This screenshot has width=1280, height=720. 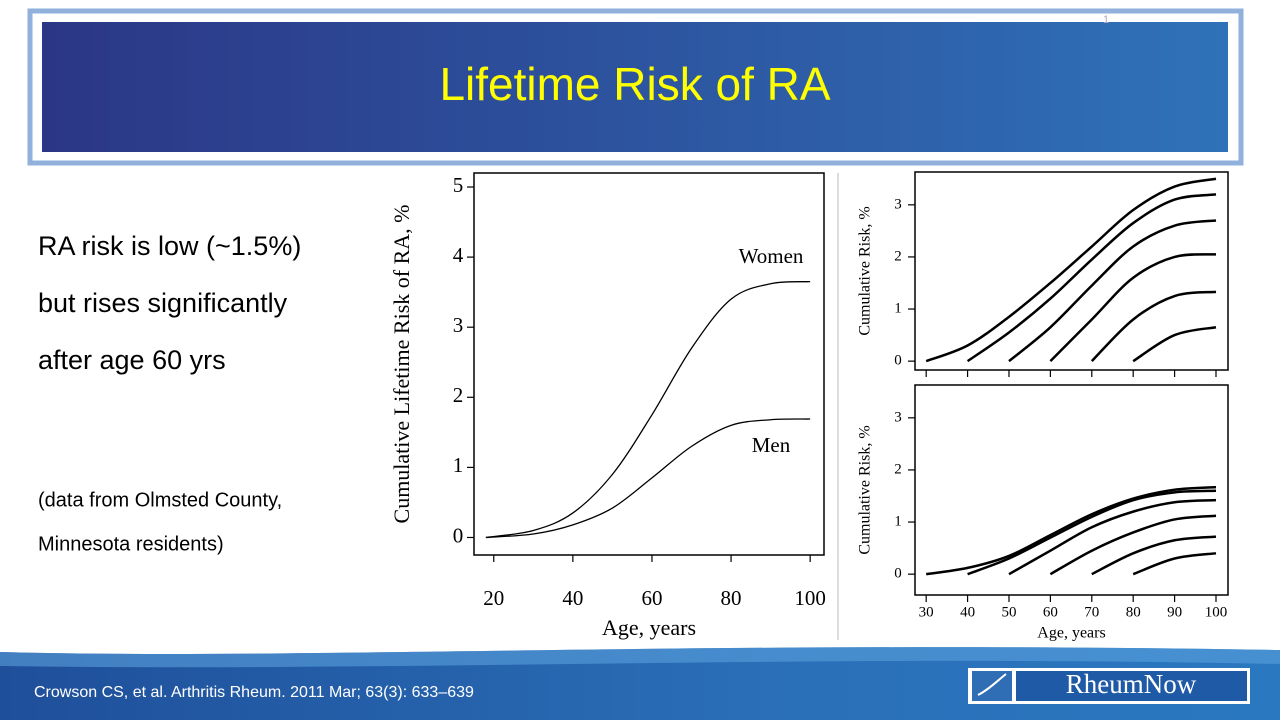 I want to click on logo-icon-mark, so click(x=992, y=684).